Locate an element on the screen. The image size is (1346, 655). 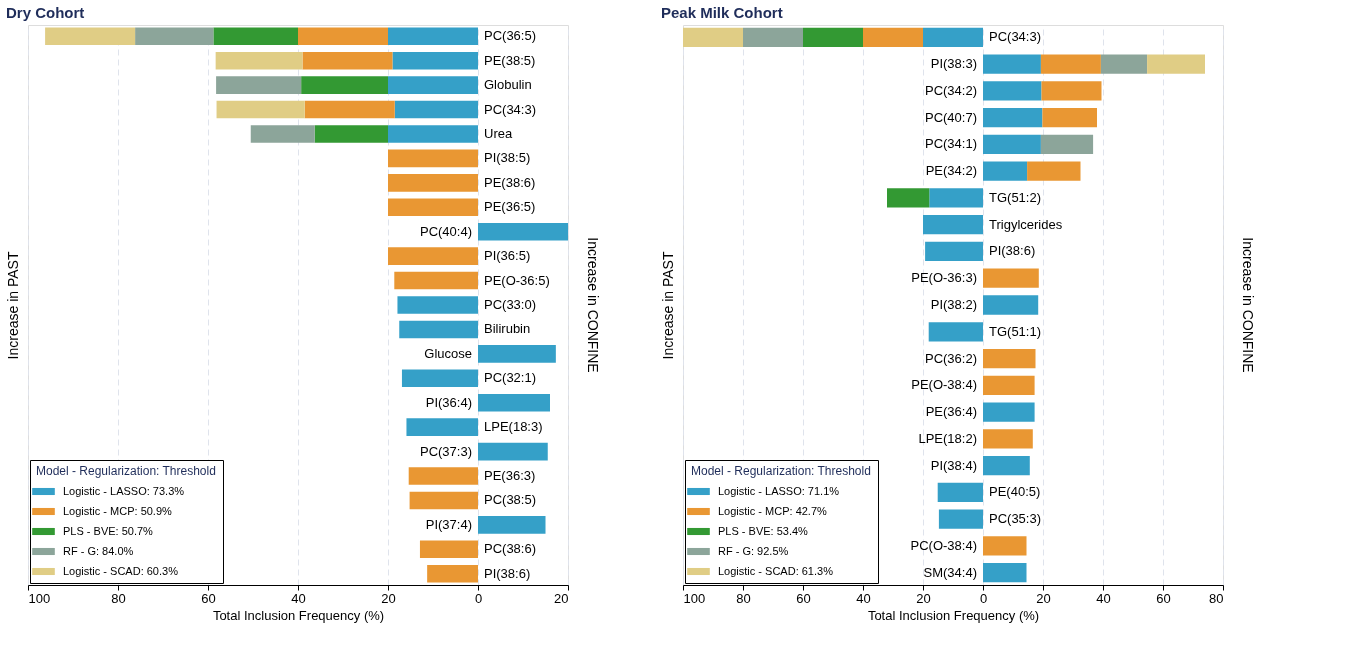
legend-label: RF - G: 84.0% is located at coordinates (98, 550).